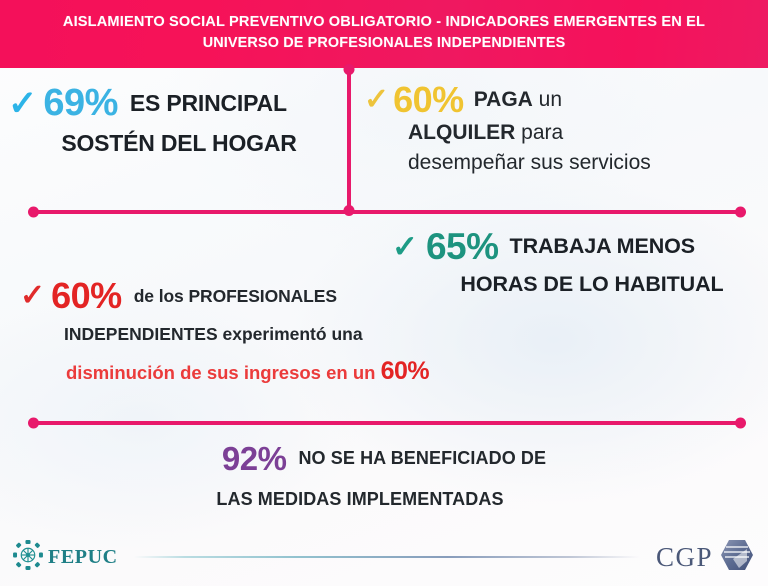 This screenshot has width=768, height=586. What do you see at coordinates (176, 120) in the screenshot?
I see `stat-block-sosten-del-hogar: ✓ 69% ES PRINCIPAL SOSTÉN DEL HOGAR` at bounding box center [176, 120].